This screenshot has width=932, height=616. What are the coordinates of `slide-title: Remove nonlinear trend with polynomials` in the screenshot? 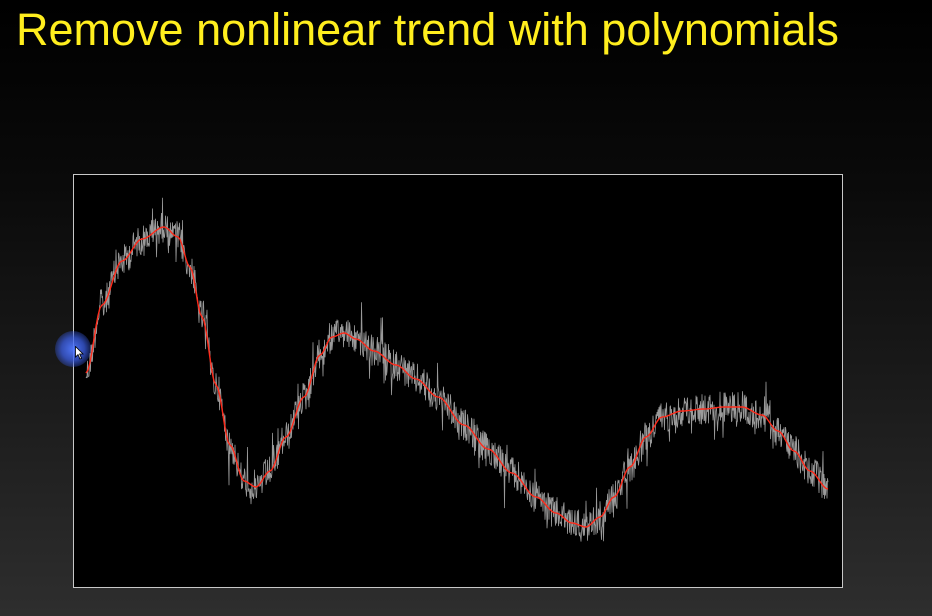 It's located at (427, 29).